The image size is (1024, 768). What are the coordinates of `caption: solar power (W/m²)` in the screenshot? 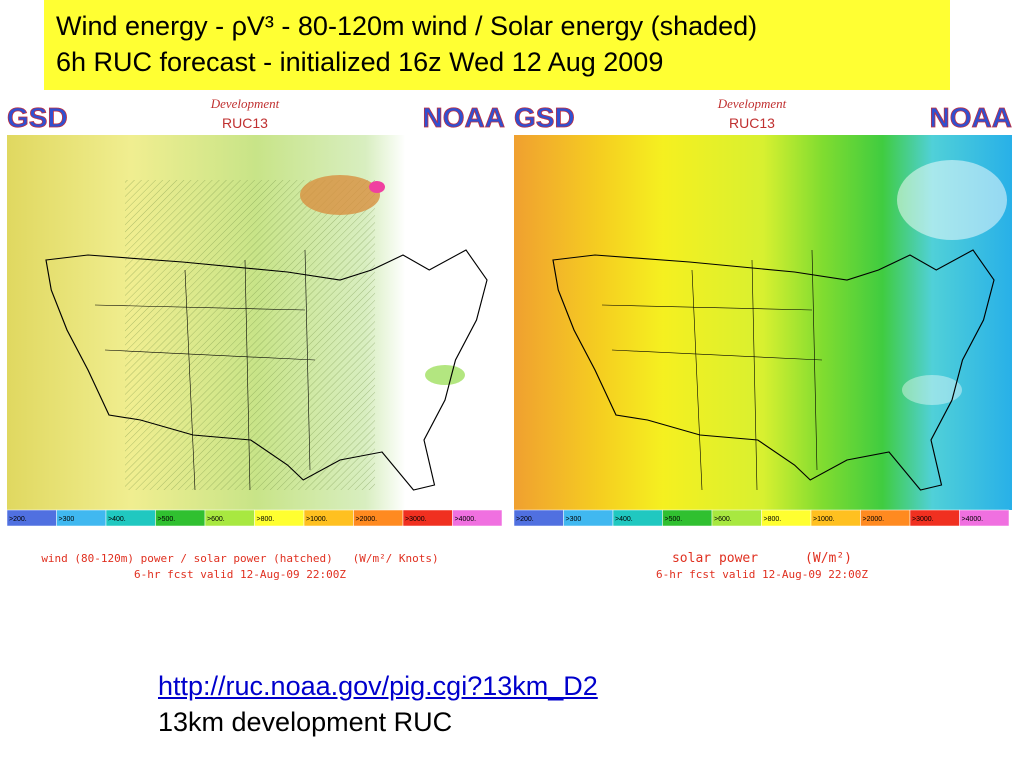 It's located at (762, 558).